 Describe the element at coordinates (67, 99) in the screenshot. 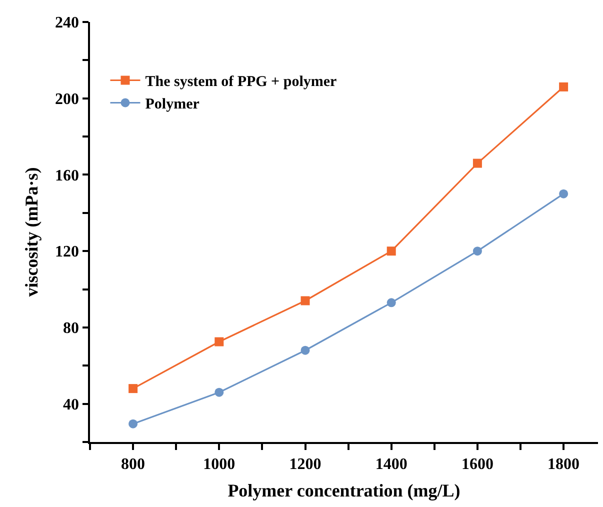

I see `y-tick-label: 200` at that location.